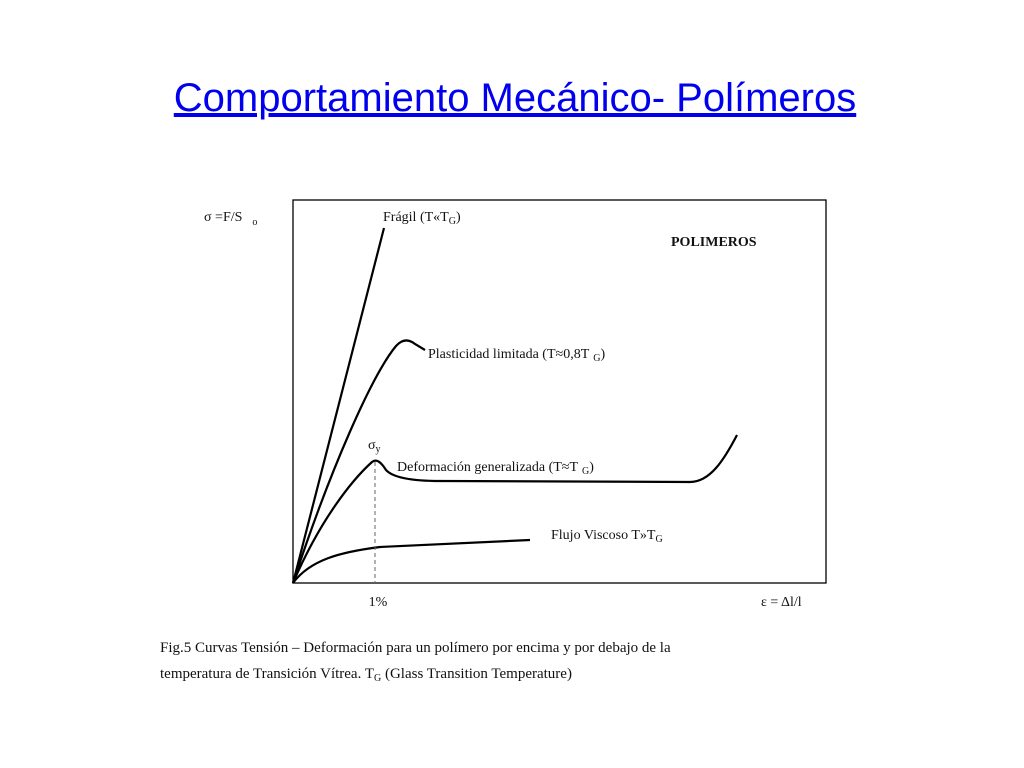  Describe the element at coordinates (515, 98) in the screenshot. I see `slide-title: Comportamiento Mecánico- Polímeros` at that location.